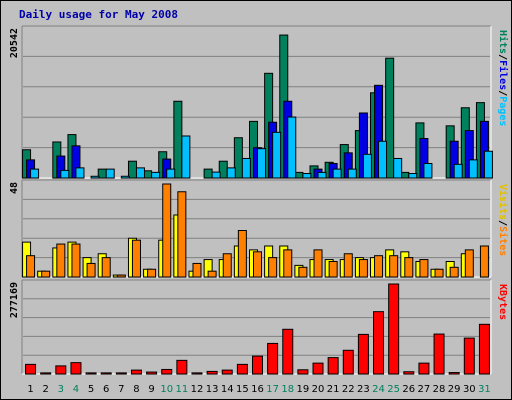 The height and width of the screenshot is (400, 512). What do you see at coordinates (181, 389) in the screenshot?
I see `x-tick-label-day-11: 11` at bounding box center [181, 389].